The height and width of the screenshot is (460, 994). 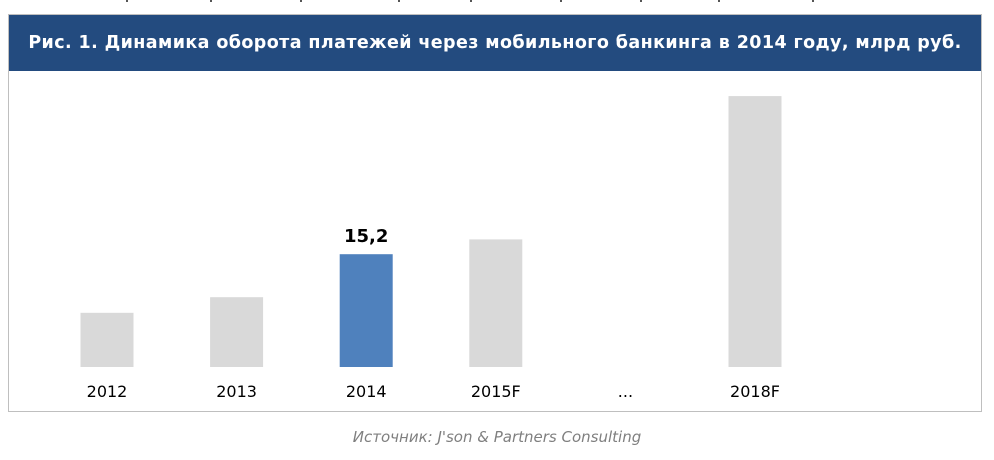 What do you see at coordinates (497, 437) in the screenshot?
I see `source-note: Источник: J'son & Partners Consulting` at bounding box center [497, 437].